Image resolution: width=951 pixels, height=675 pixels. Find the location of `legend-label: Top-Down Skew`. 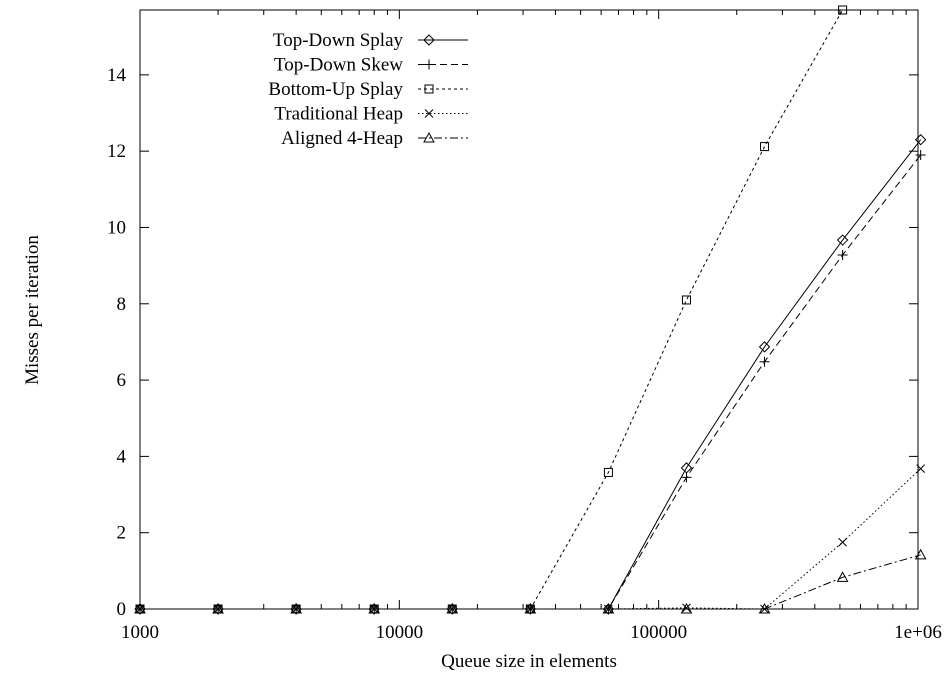

legend-label: Top-Down Skew is located at coordinates (338, 65).